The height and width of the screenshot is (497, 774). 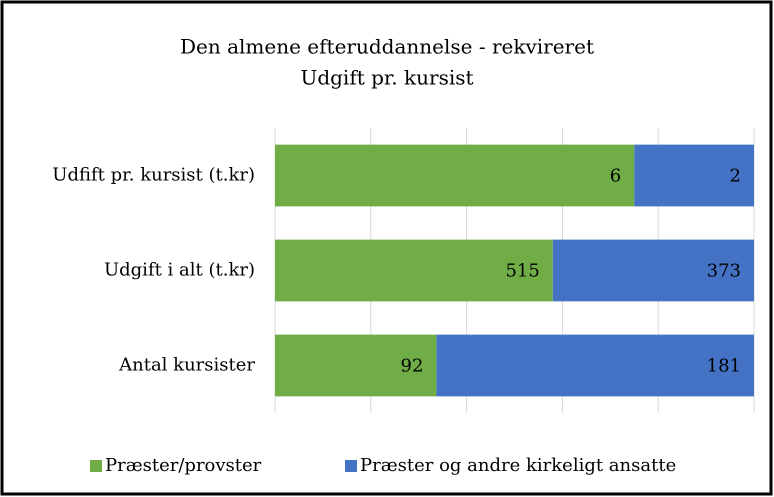 What do you see at coordinates (518, 465) in the screenshot?
I see `legend-label: Præster og andre kirkeligt ansatte` at bounding box center [518, 465].